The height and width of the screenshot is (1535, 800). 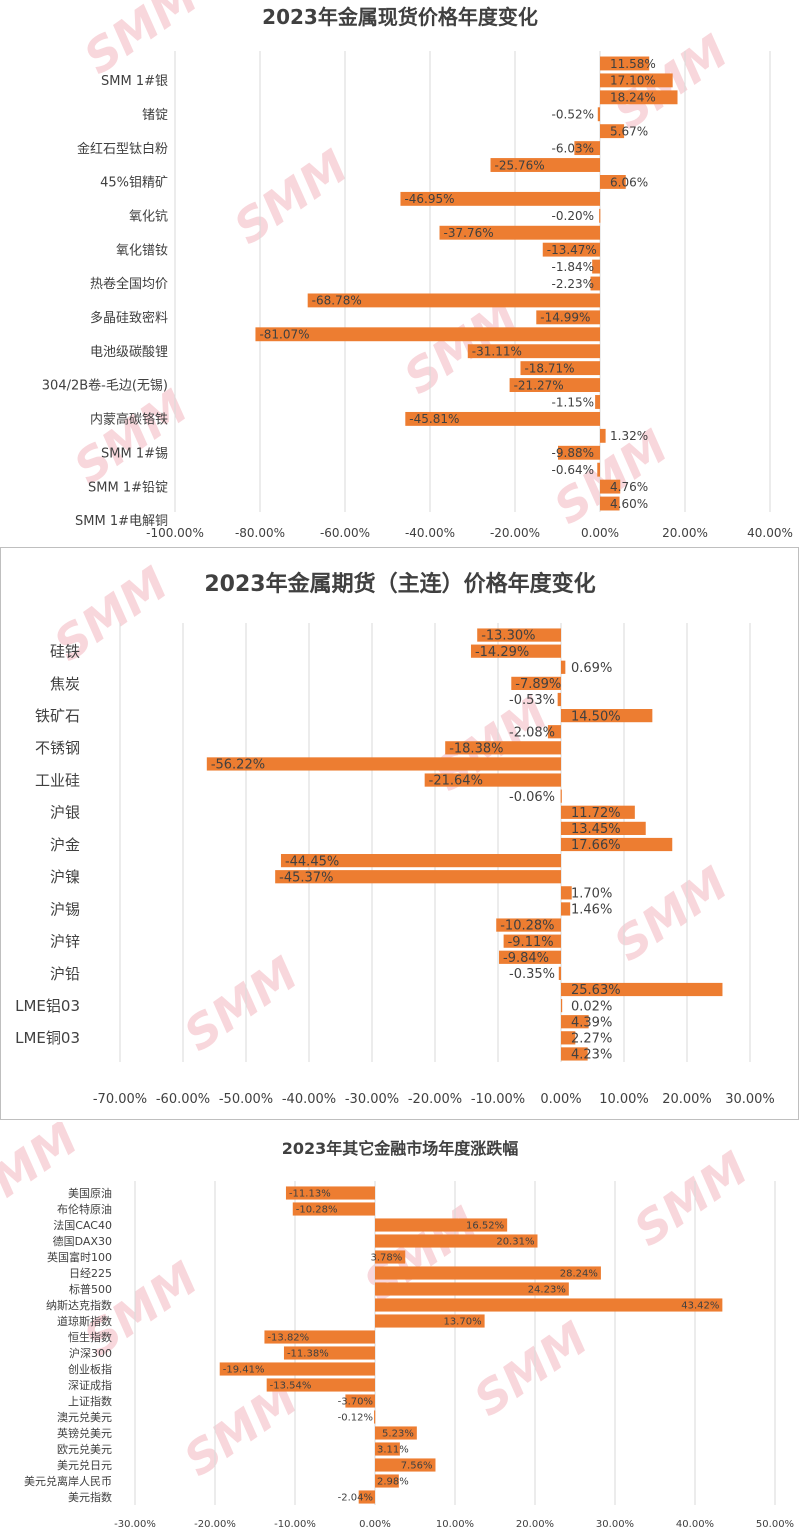 I want to click on data-label: -14.29%, so click(x=502, y=652).